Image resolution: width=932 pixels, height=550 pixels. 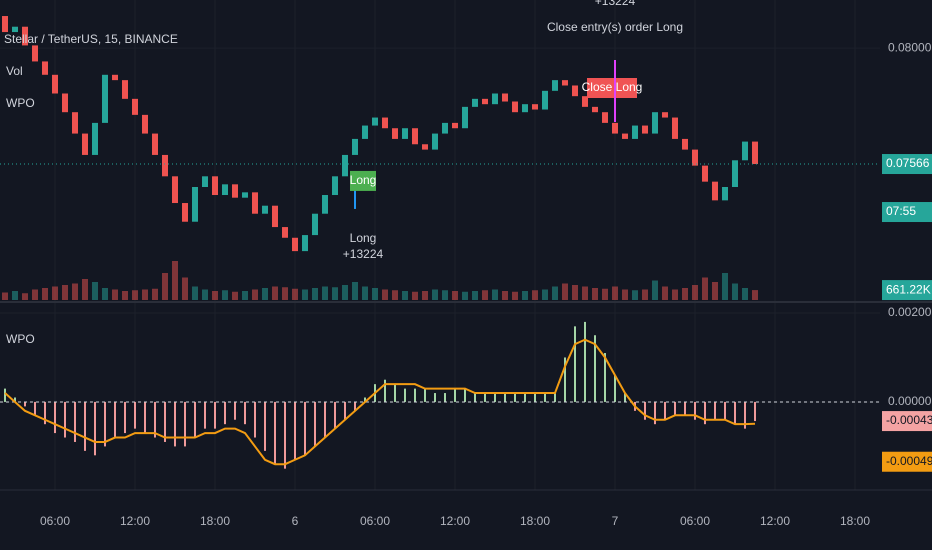 What do you see at coordinates (901, 211) in the screenshot?
I see `countdown: 07:55` at bounding box center [901, 211].